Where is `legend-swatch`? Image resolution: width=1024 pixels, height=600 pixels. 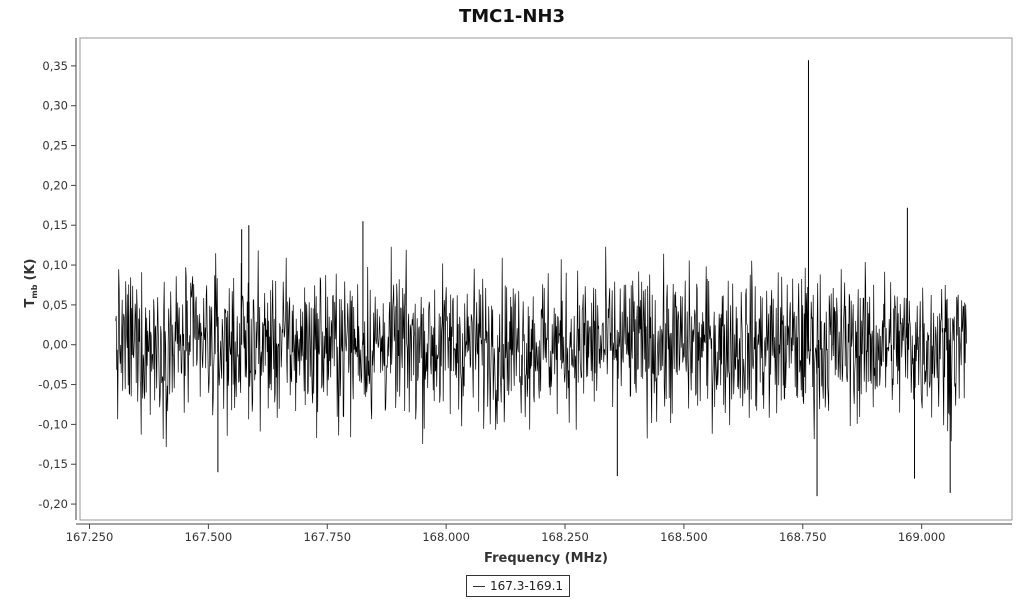 legend-swatch is located at coordinates (479, 586).